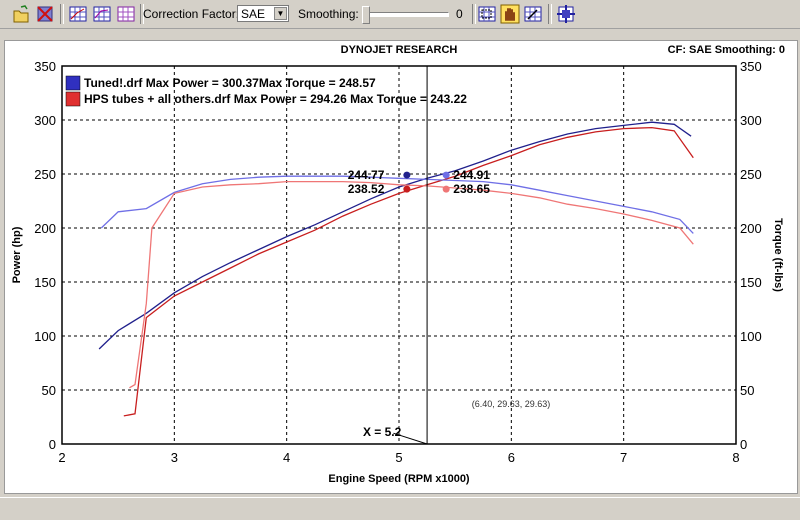  Describe the element at coordinates (510, 14) in the screenshot. I see `hand-icon` at that location.